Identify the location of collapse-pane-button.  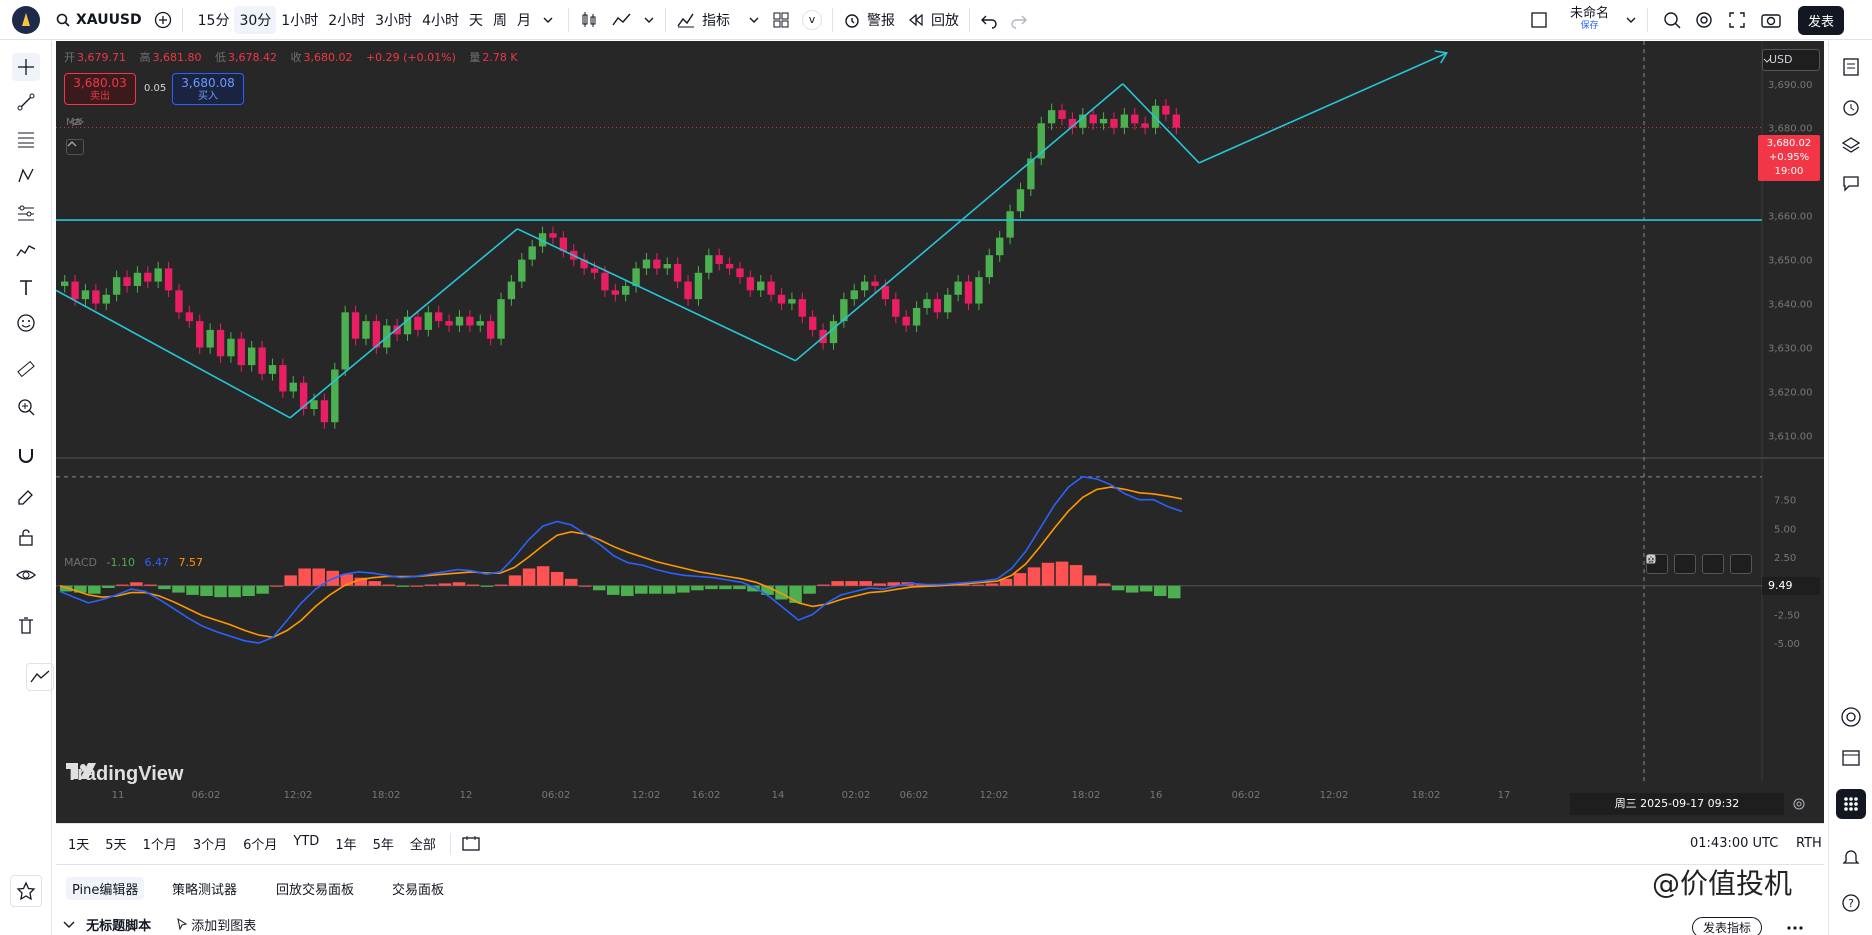
(1685, 564).